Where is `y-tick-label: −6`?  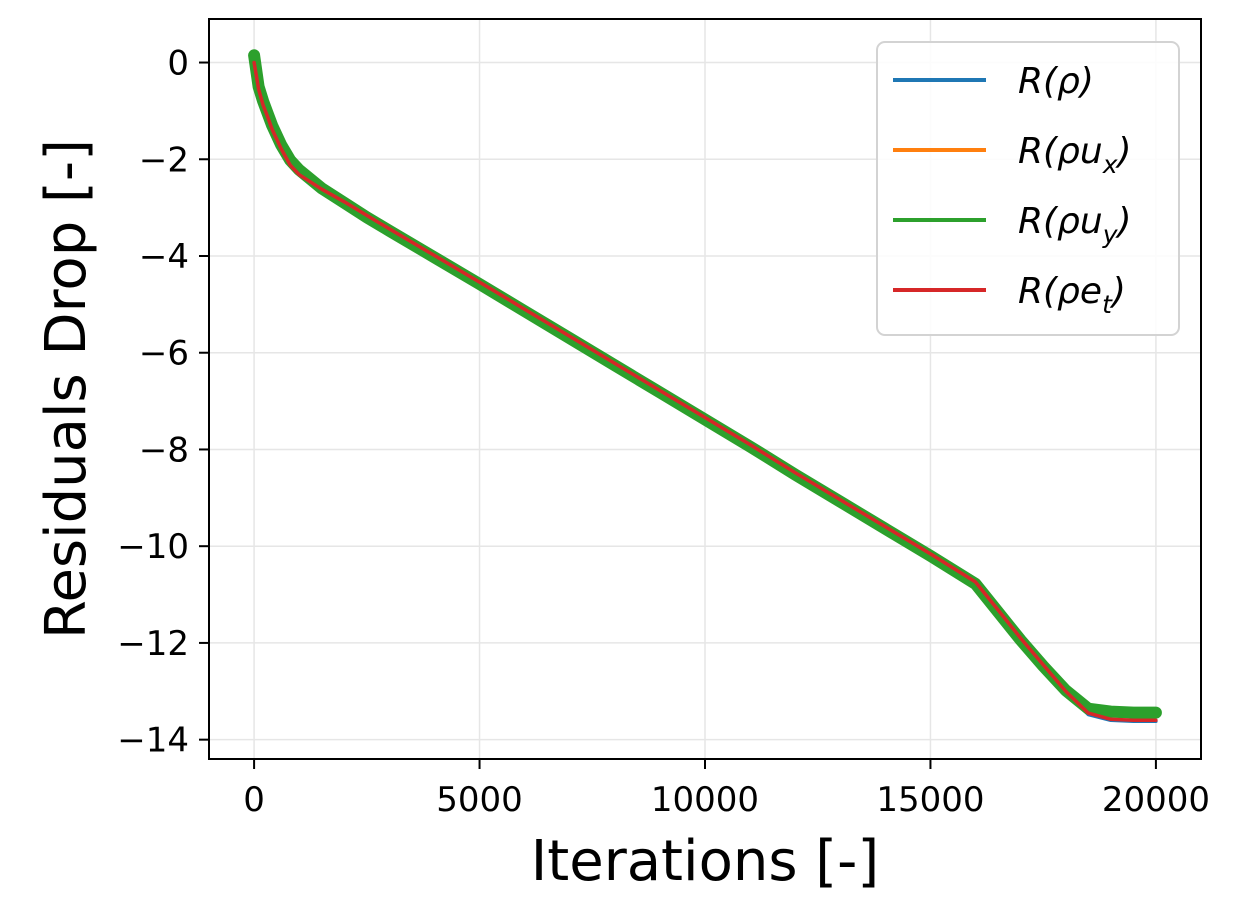
y-tick-label: −6 is located at coordinates (164, 354).